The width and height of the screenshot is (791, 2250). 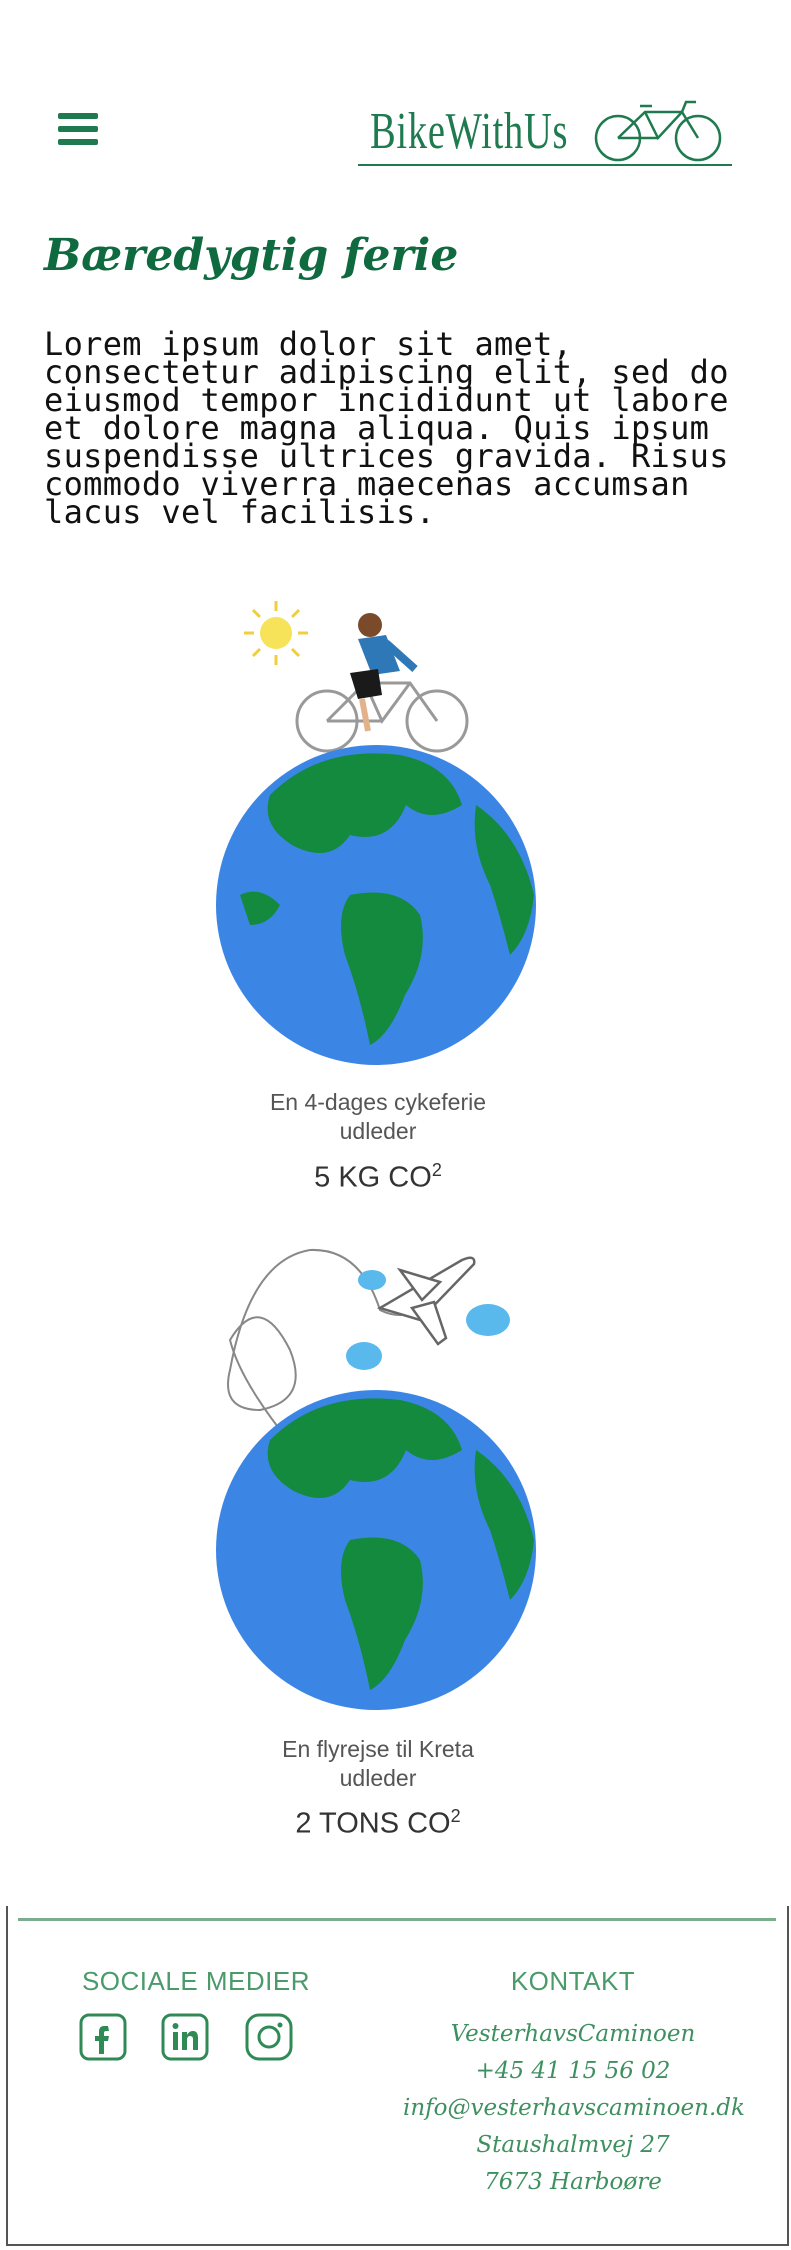 What do you see at coordinates (573, 2145) in the screenshot?
I see `contact-street: Staushalmvej 27` at bounding box center [573, 2145].